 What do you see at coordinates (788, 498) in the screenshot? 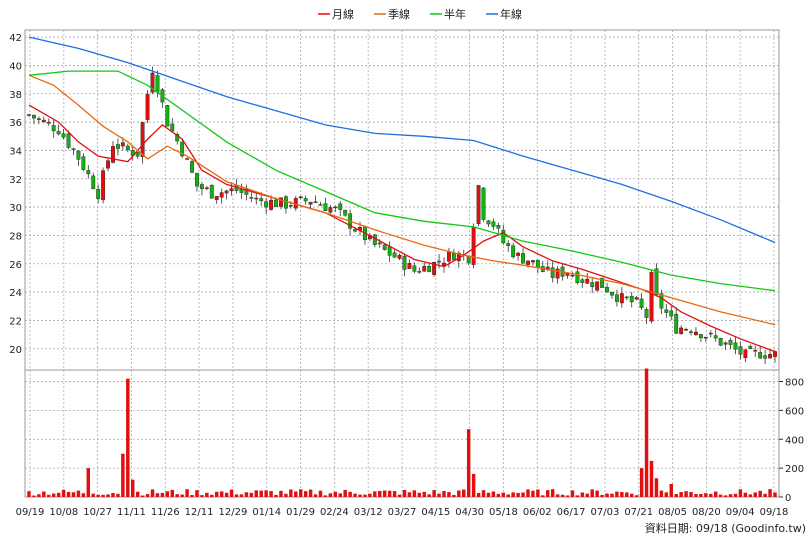
I see `volume-tick-label-0: 0` at bounding box center [788, 498].